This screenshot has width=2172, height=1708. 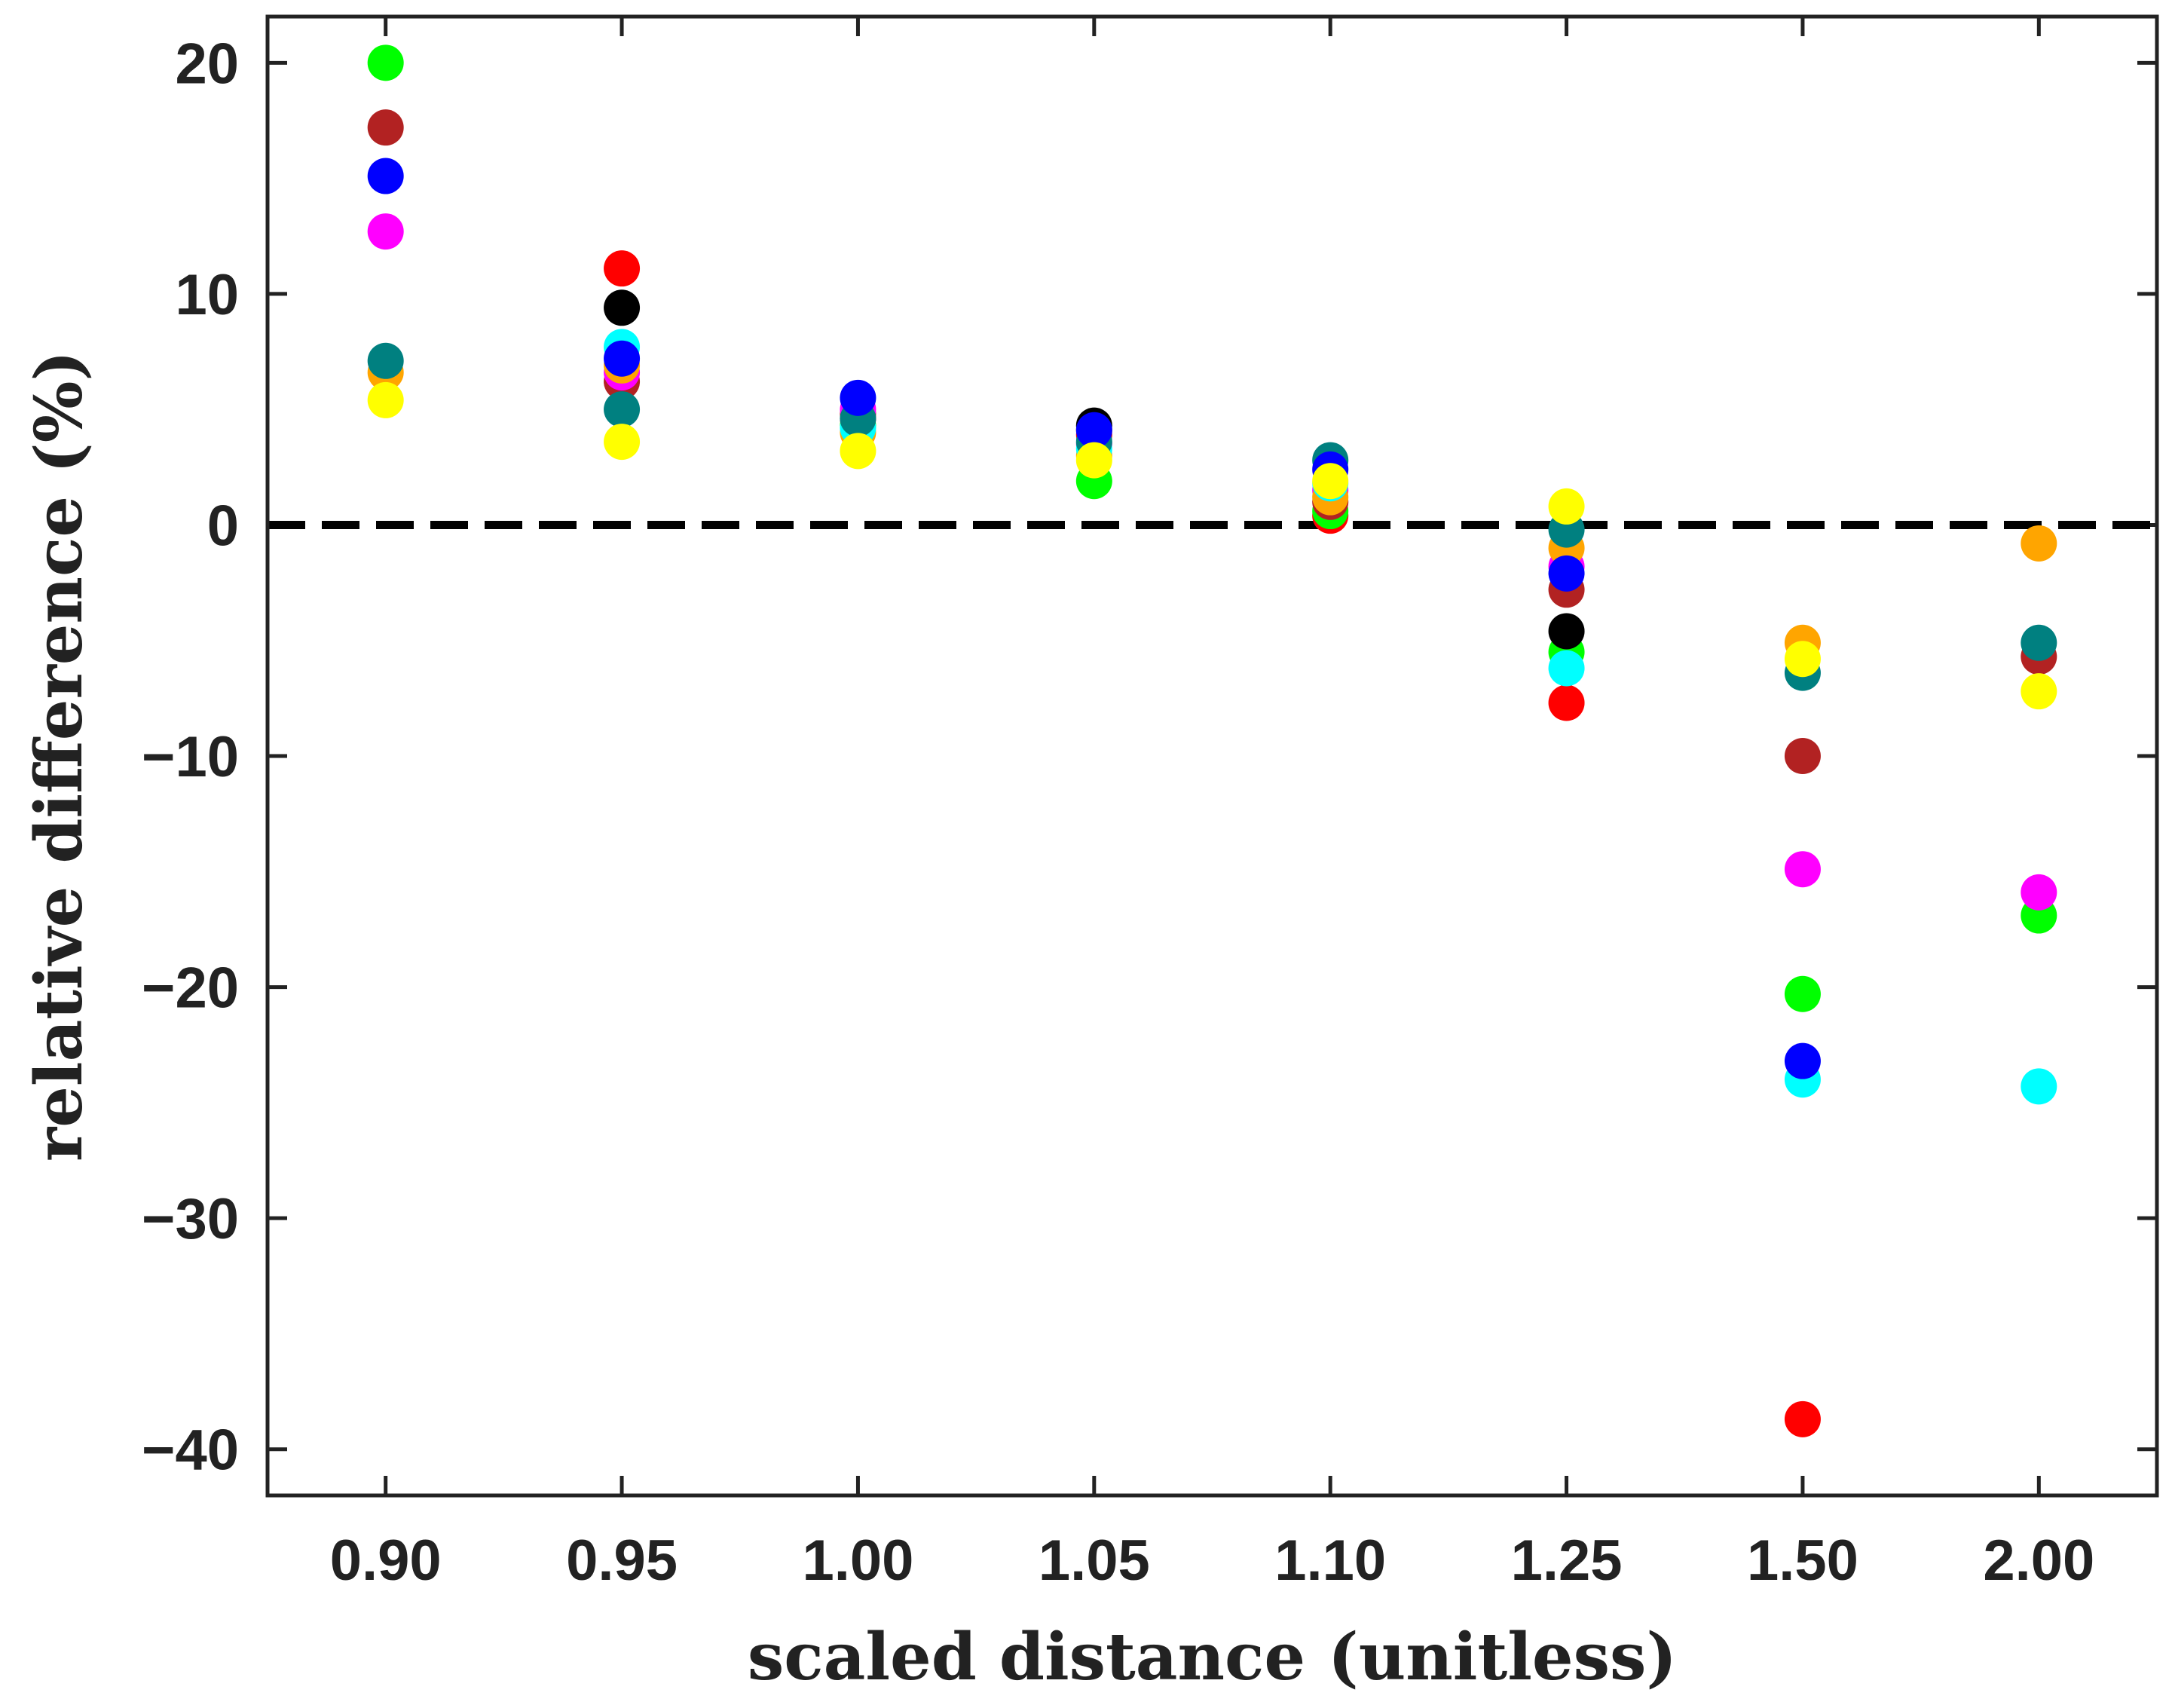 I want to click on y-tick-label: 0, so click(x=223, y=526).